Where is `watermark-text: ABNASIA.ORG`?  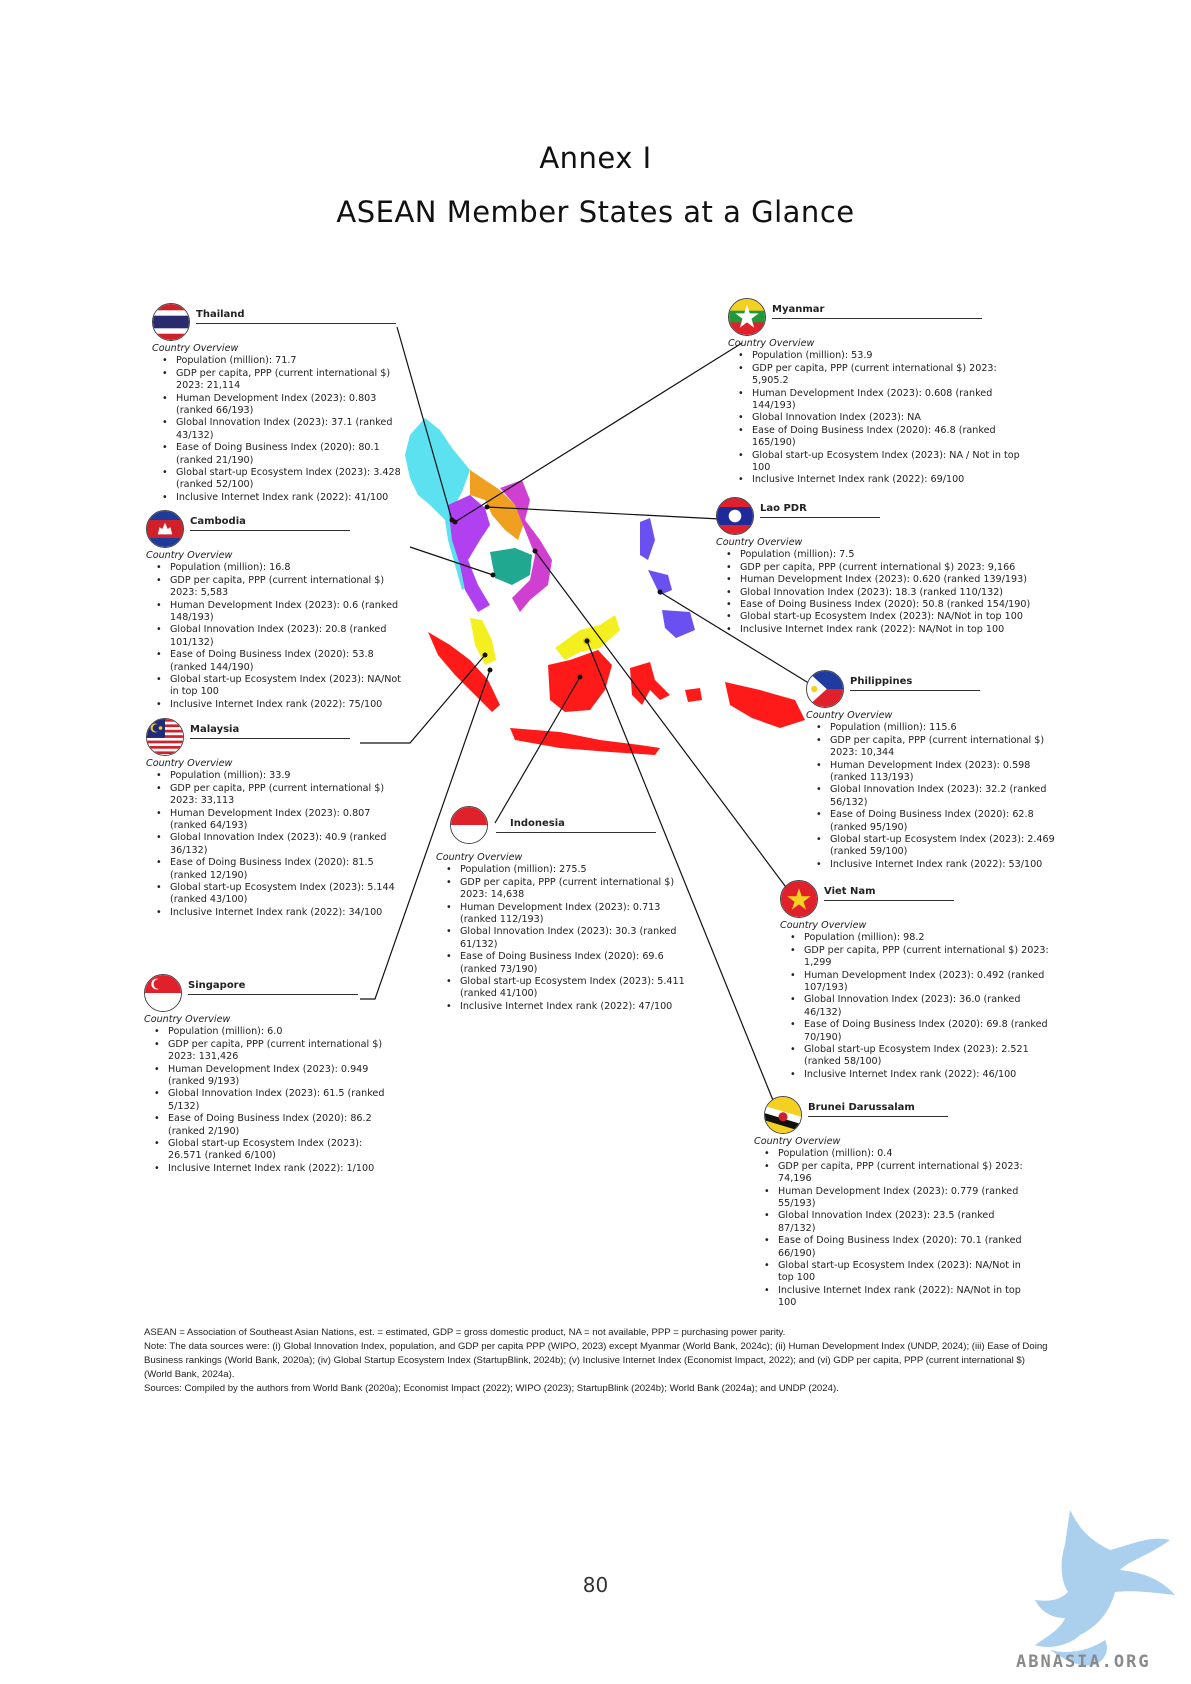
watermark-text: ABNASIA.ORG is located at coordinates (1083, 1662).